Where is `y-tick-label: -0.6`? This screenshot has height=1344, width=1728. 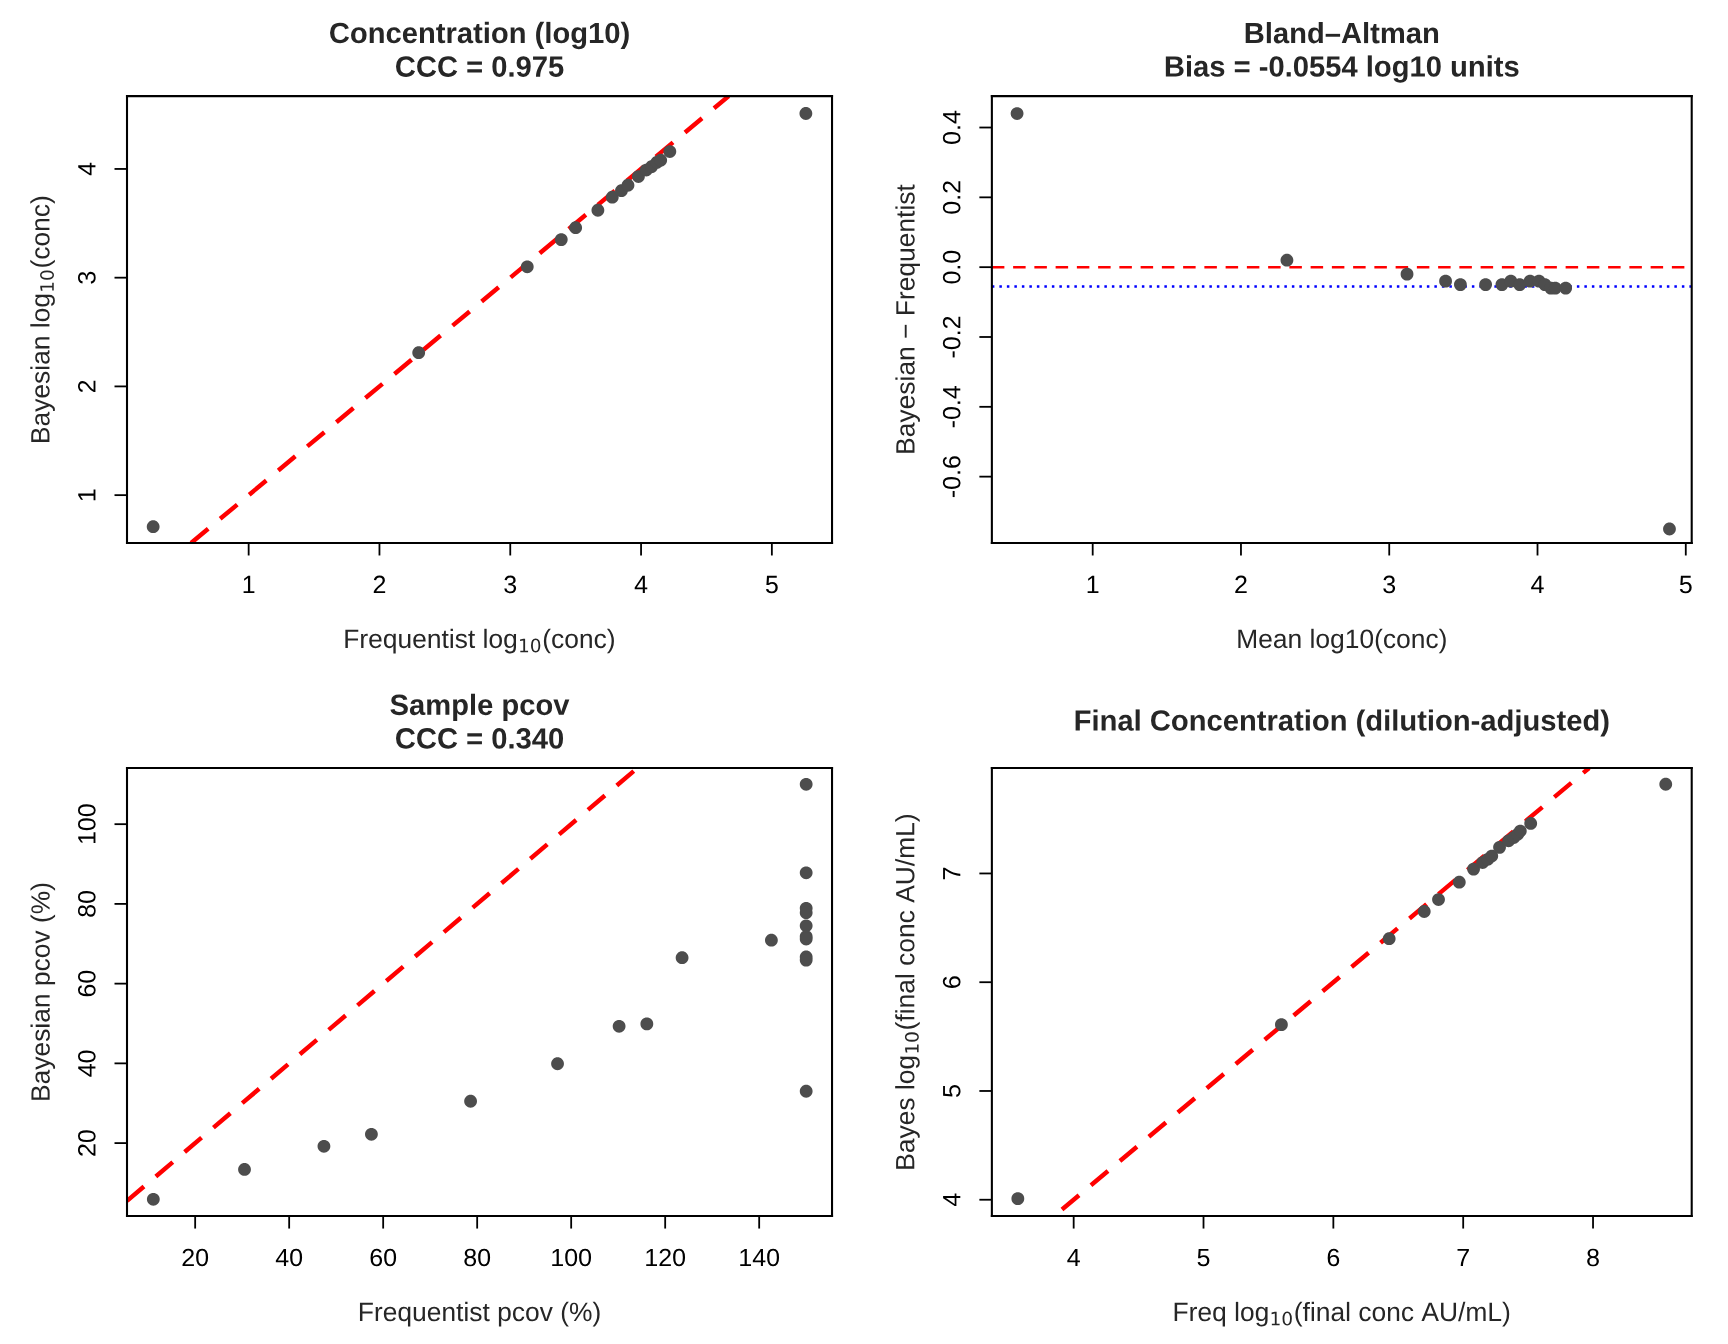
y-tick-label: -0.6 is located at coordinates (951, 477).